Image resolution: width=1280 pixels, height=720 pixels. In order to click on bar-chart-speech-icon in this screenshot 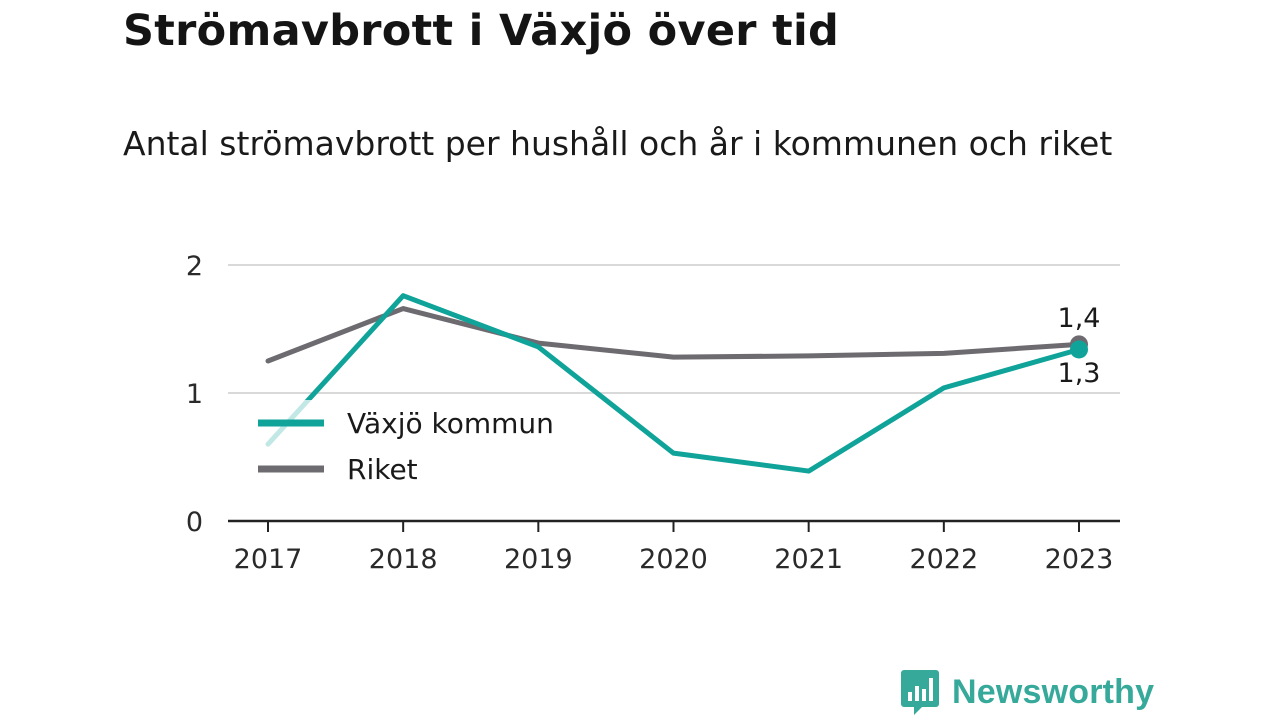, I will do `click(920, 692)`.